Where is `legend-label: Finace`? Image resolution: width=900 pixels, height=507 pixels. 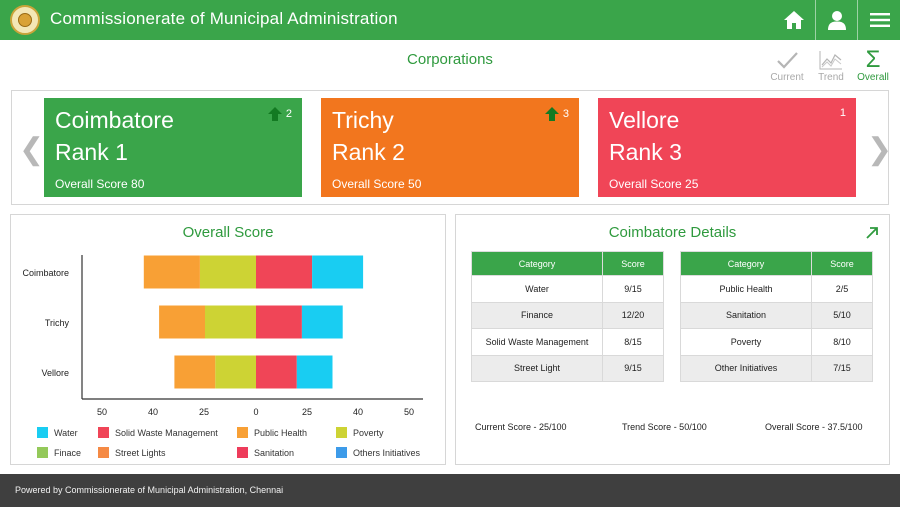
legend-label: Finace is located at coordinates (68, 452).